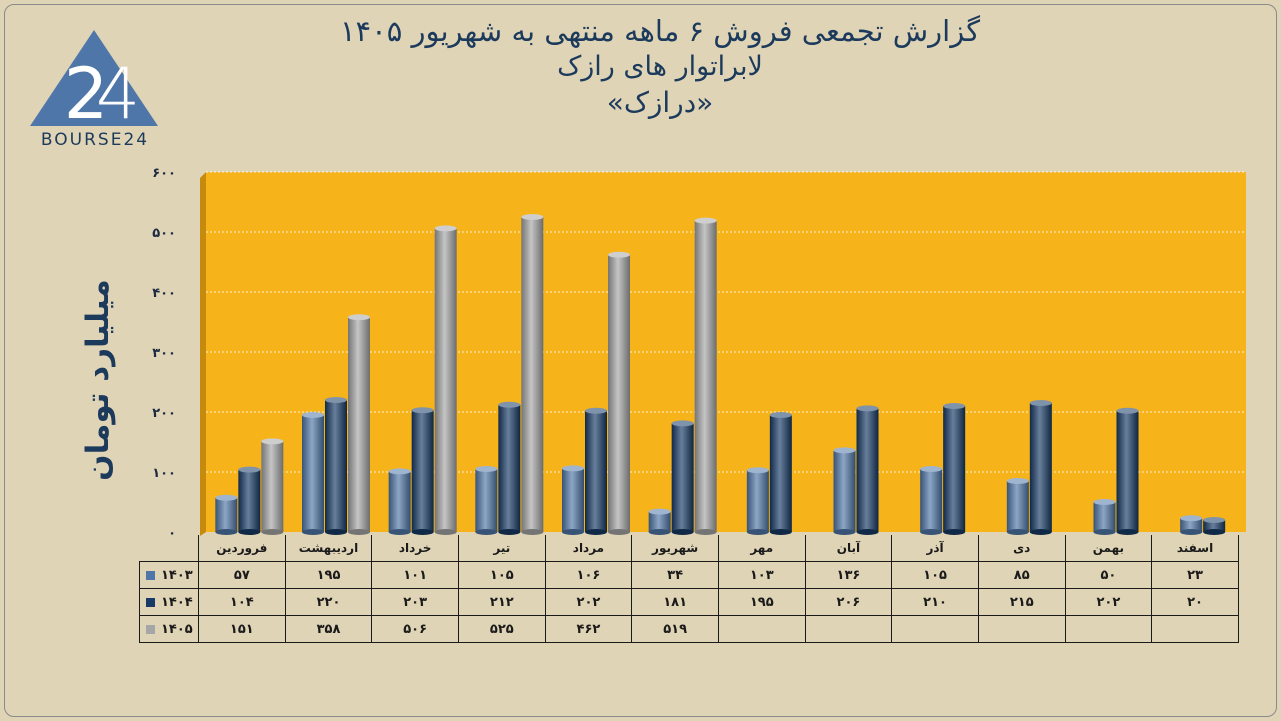 The image size is (1281, 721). I want to click on bar-۱۴۰۴-تیر, so click(509, 468).